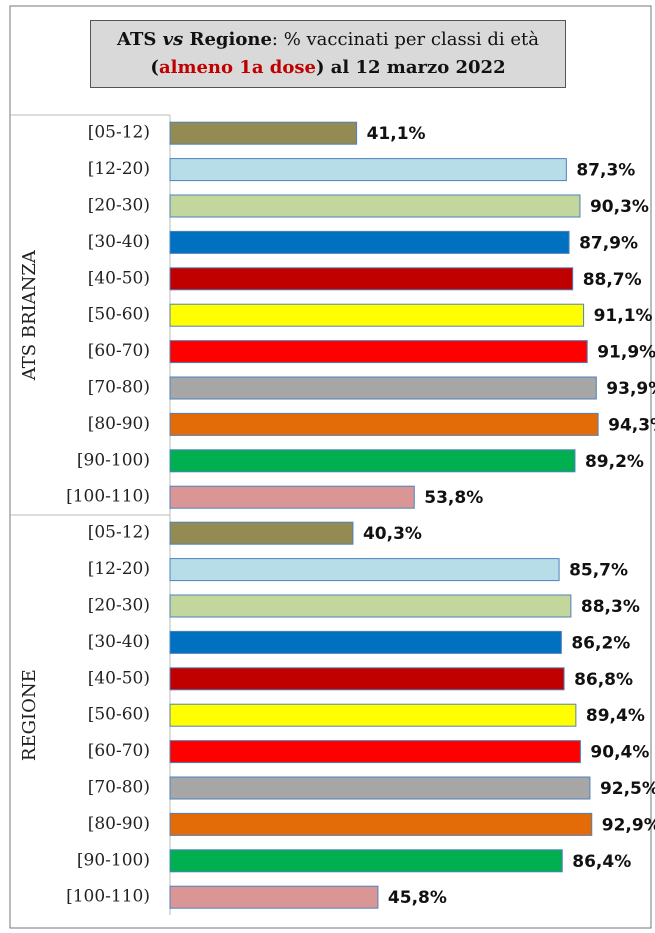 Image resolution: width=655 pixels, height=933 pixels. I want to click on value-label: 88,7%, so click(612, 280).